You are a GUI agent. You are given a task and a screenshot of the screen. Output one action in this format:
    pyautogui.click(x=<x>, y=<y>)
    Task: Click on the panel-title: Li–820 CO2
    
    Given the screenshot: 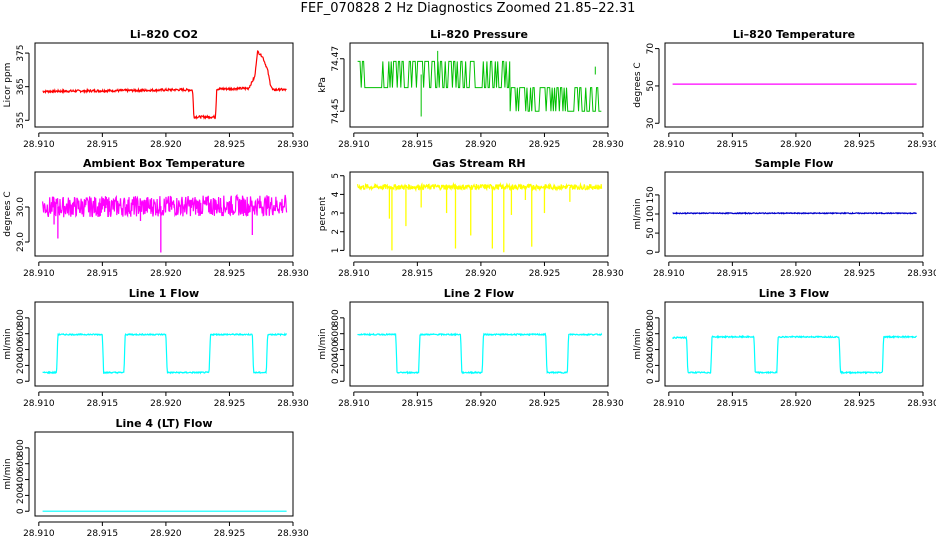 What is the action you would take?
    pyautogui.click(x=164, y=34)
    